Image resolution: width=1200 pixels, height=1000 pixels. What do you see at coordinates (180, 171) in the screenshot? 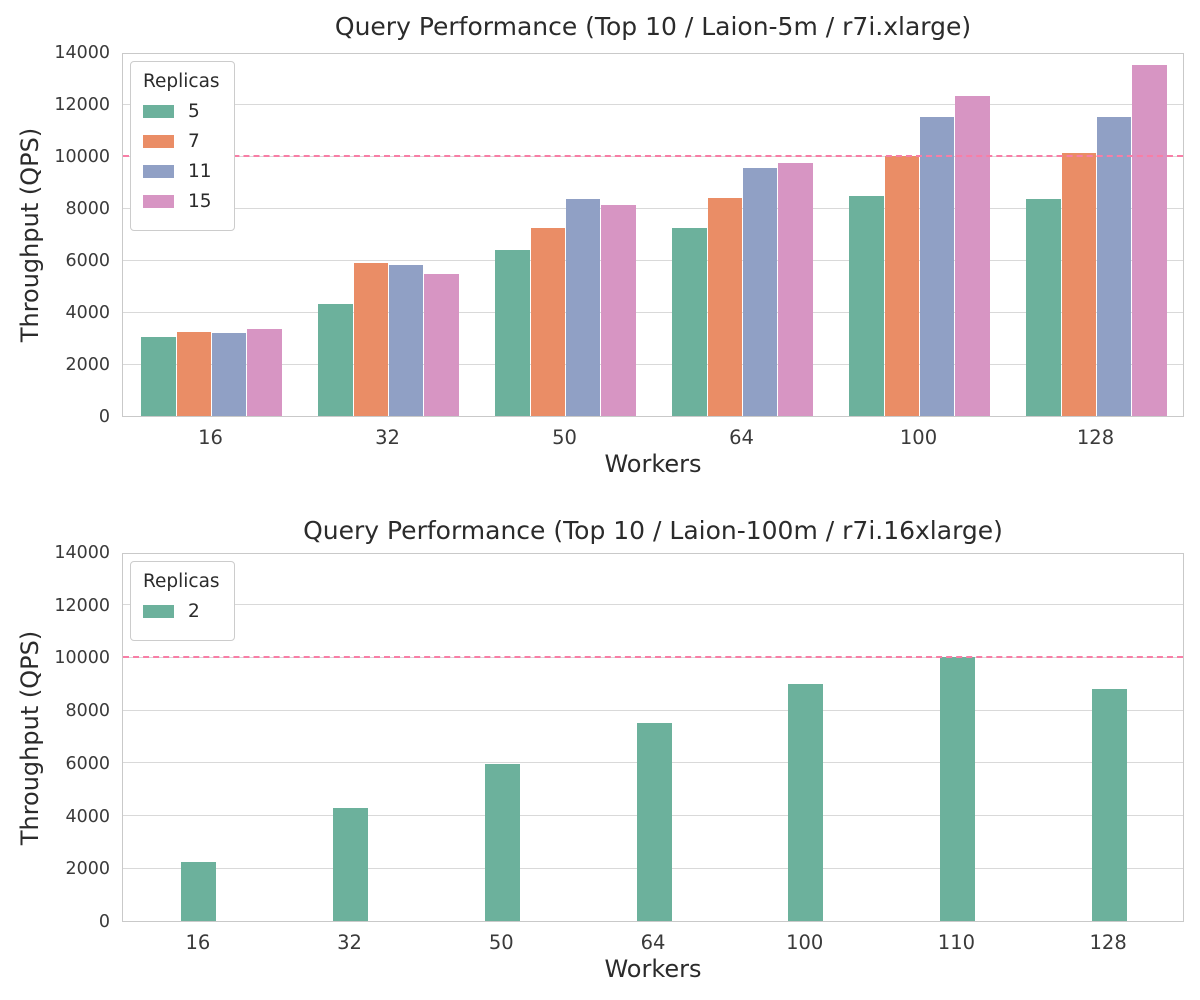
I see `legend-entry-replicas-11: 11` at bounding box center [180, 171].